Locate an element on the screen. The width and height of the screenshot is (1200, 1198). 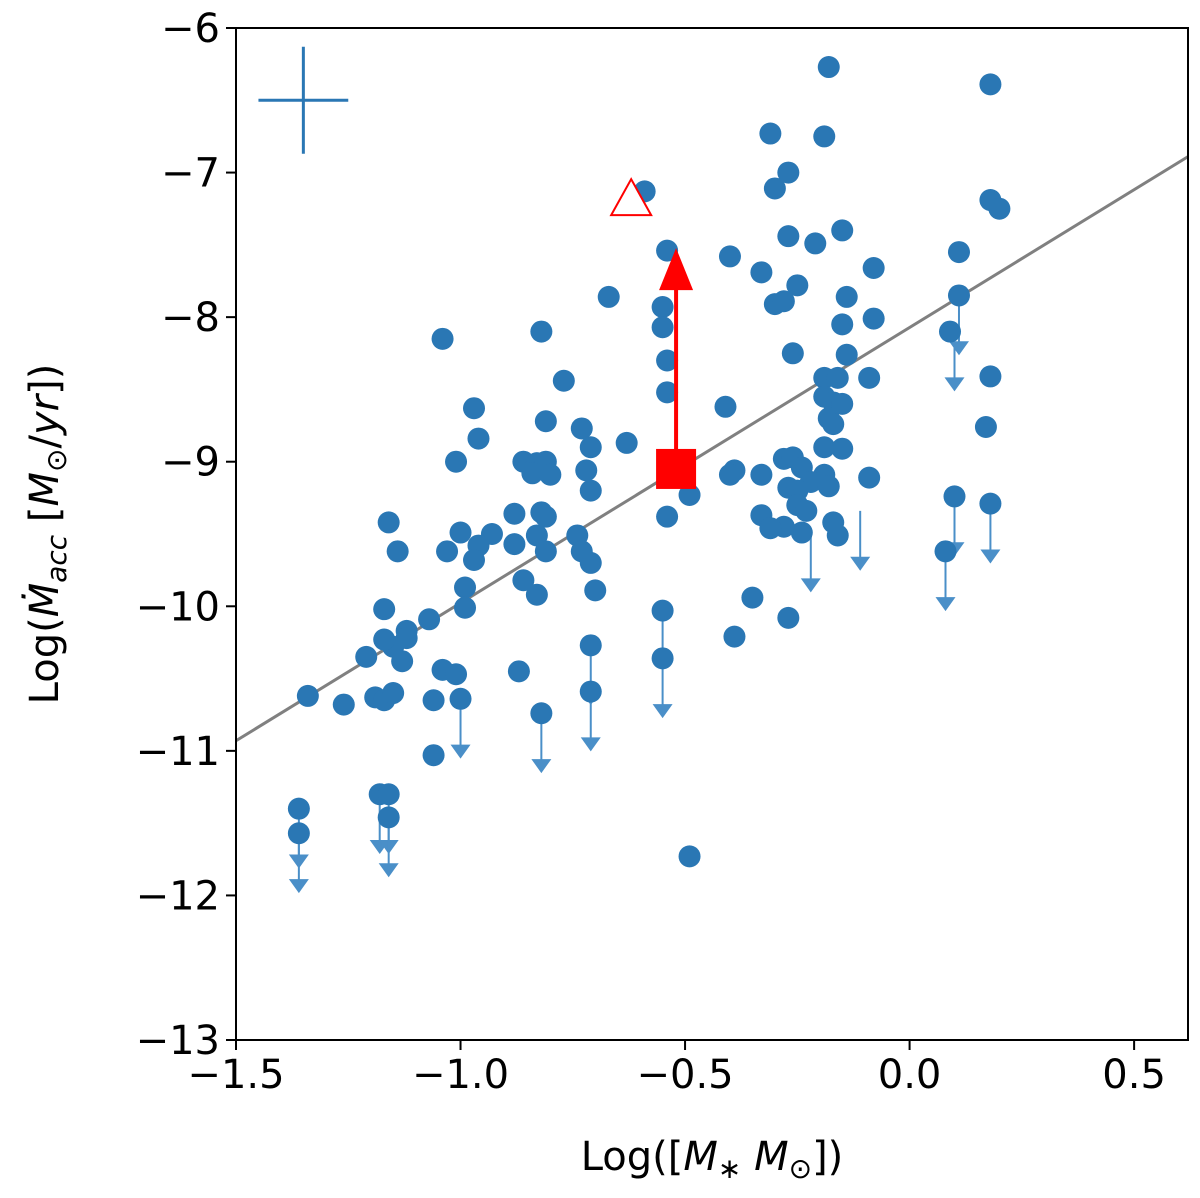
y-axis-label: Log(Ṁacc [M⊙/yr]) is located at coordinates (46, 534).